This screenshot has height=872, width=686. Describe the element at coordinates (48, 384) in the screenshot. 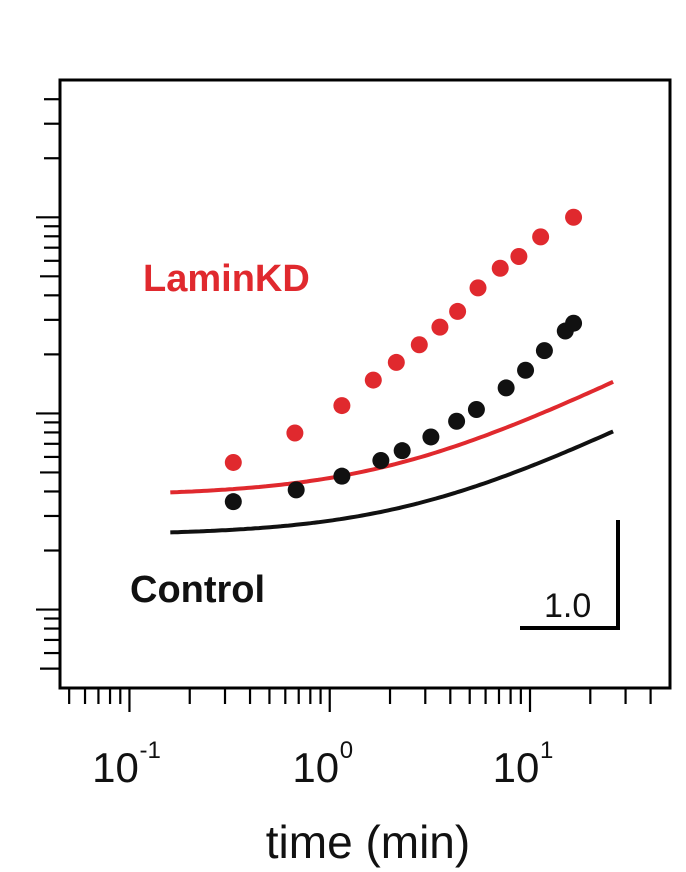

I see `y-axis-ticks` at that location.